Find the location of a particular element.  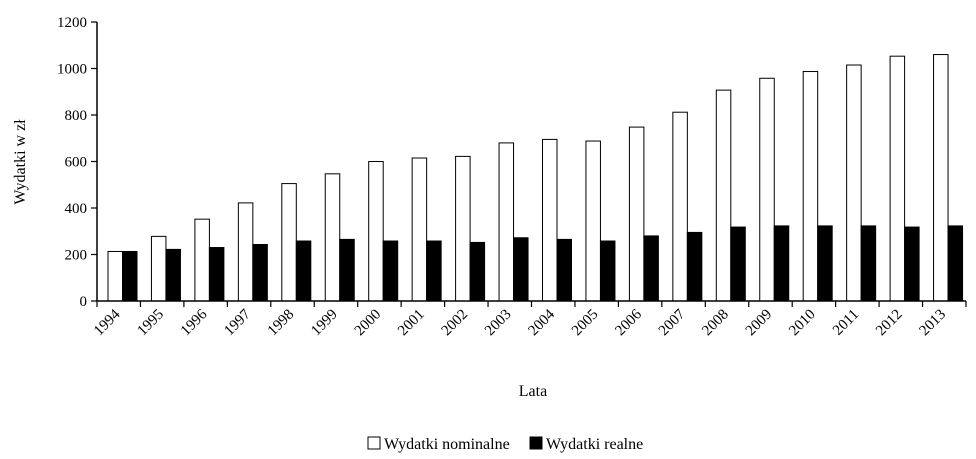

x-tick-label: 2000 is located at coordinates (368, 323).